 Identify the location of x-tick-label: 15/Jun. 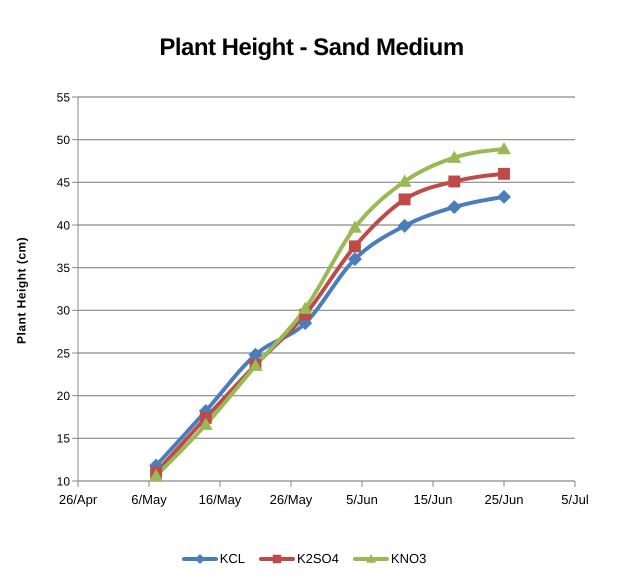
(433, 500).